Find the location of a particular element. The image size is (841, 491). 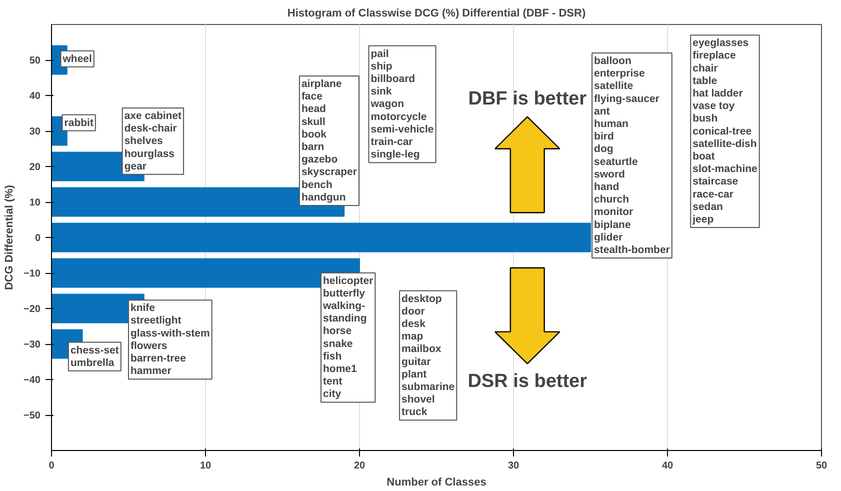

chart-title: Histogram of Classwise DCG (%) Differential (DBF - DSR) is located at coordinates (436, 14).